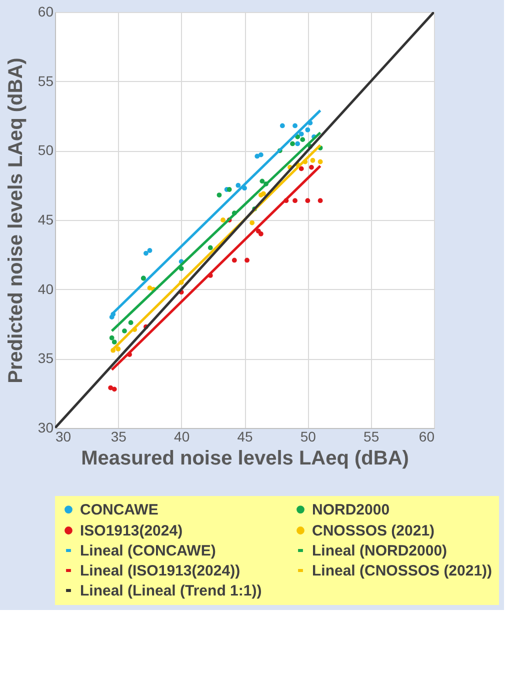 This screenshot has width=532, height=687. I want to click on x-axis-title: Measured noise levels LAeq (dBA), so click(245, 459).